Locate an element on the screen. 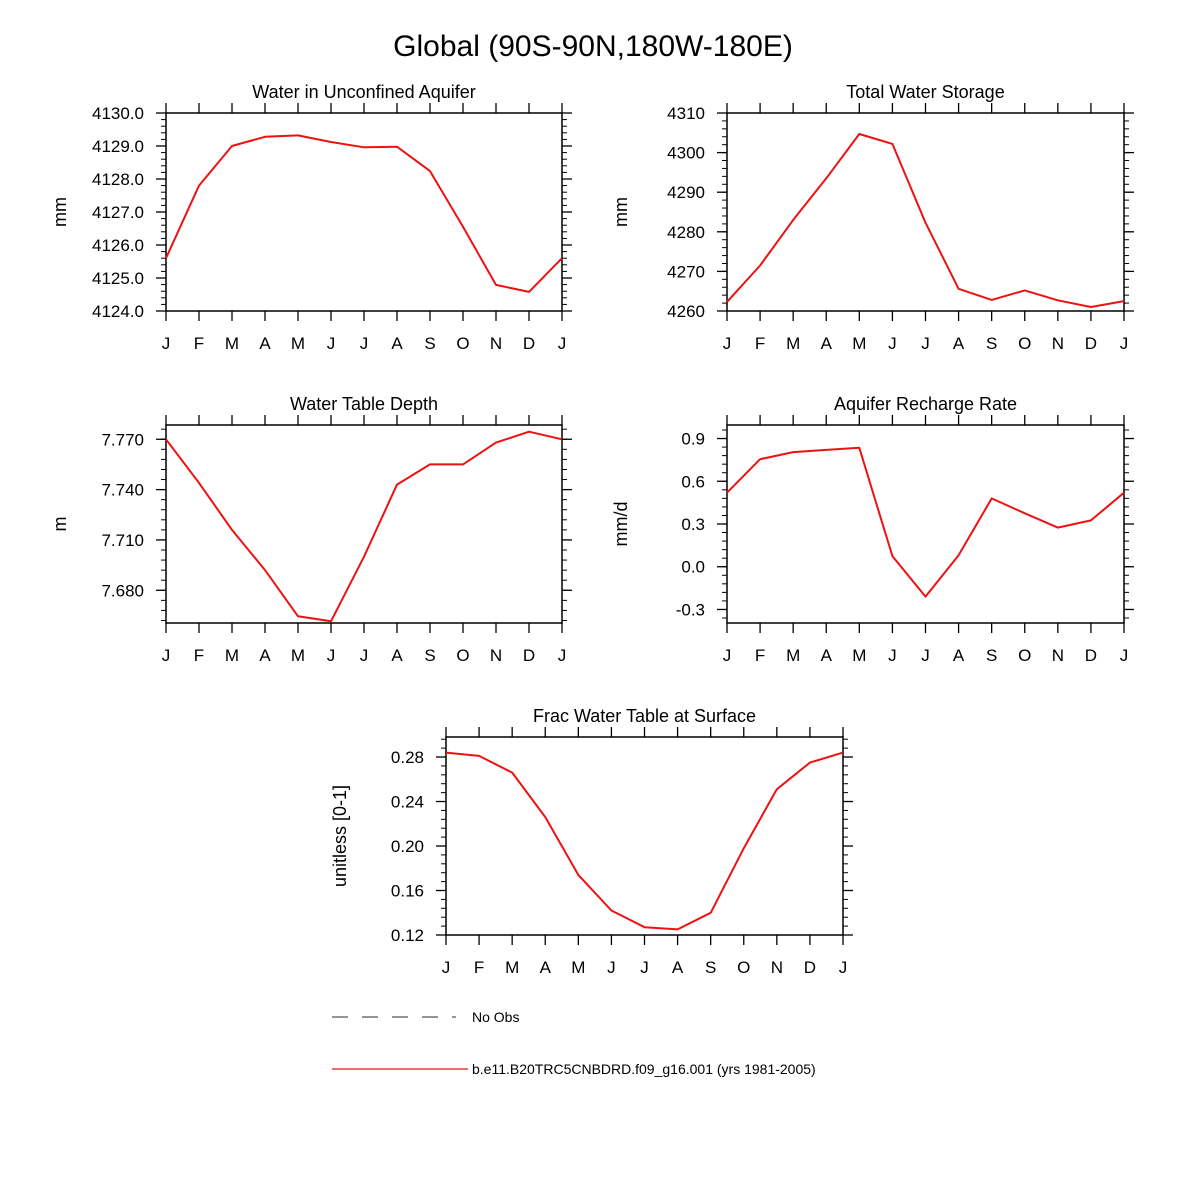  chart-title: Frac Water Table at Surface is located at coordinates (644, 716).